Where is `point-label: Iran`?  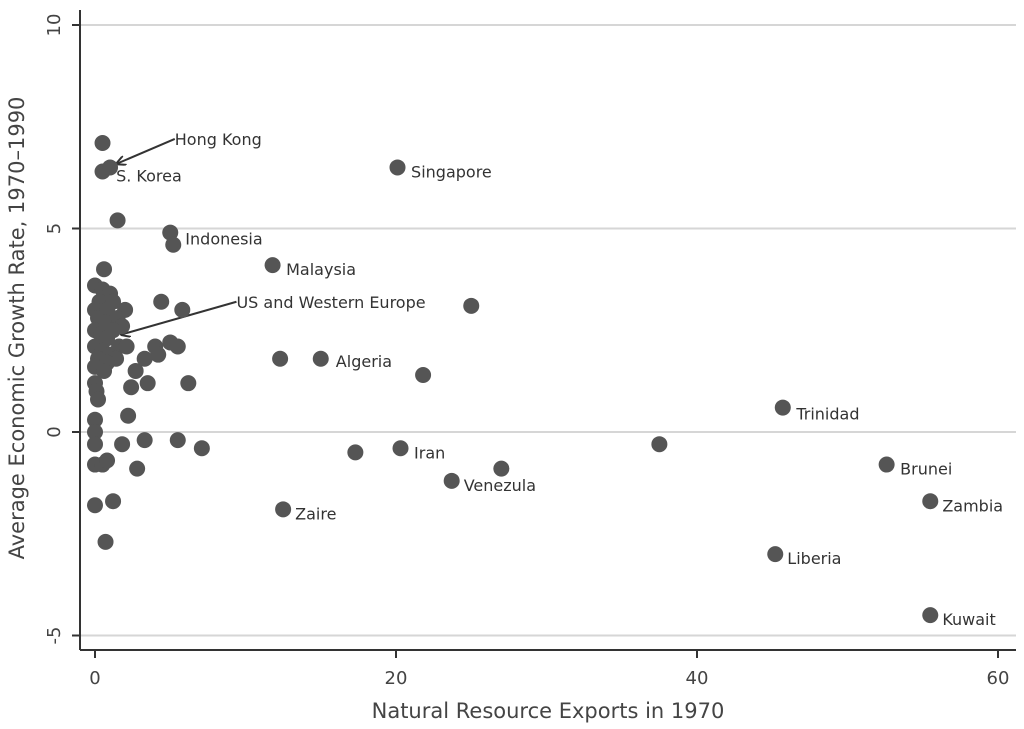
point-label: Iran is located at coordinates (429, 452).